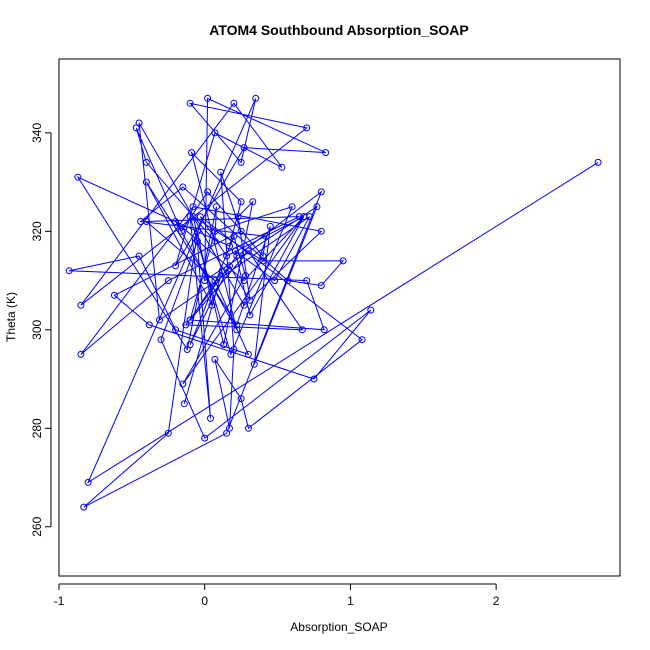 Image resolution: width=650 pixels, height=650 pixels. Describe the element at coordinates (37, 526) in the screenshot. I see `y-tick-label-0: 260` at that location.